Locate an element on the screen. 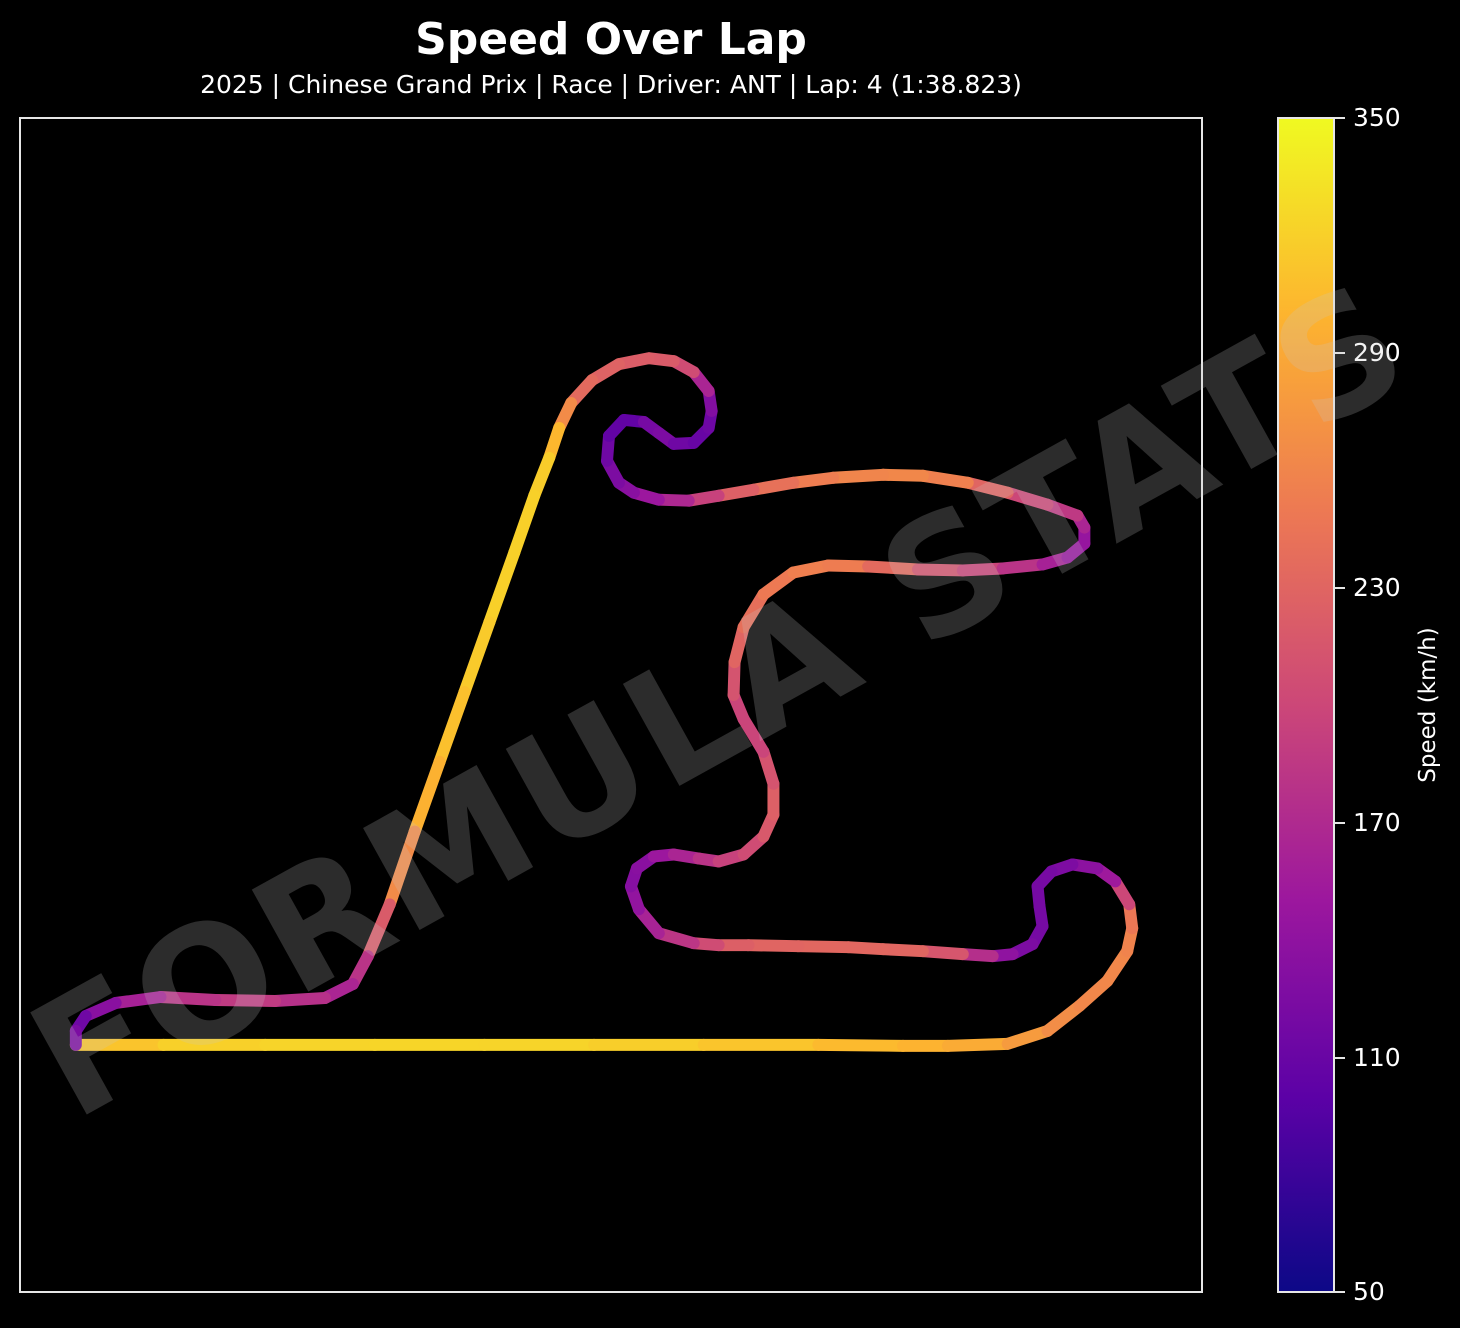  colorbar-gradient is located at coordinates (1306, 705).